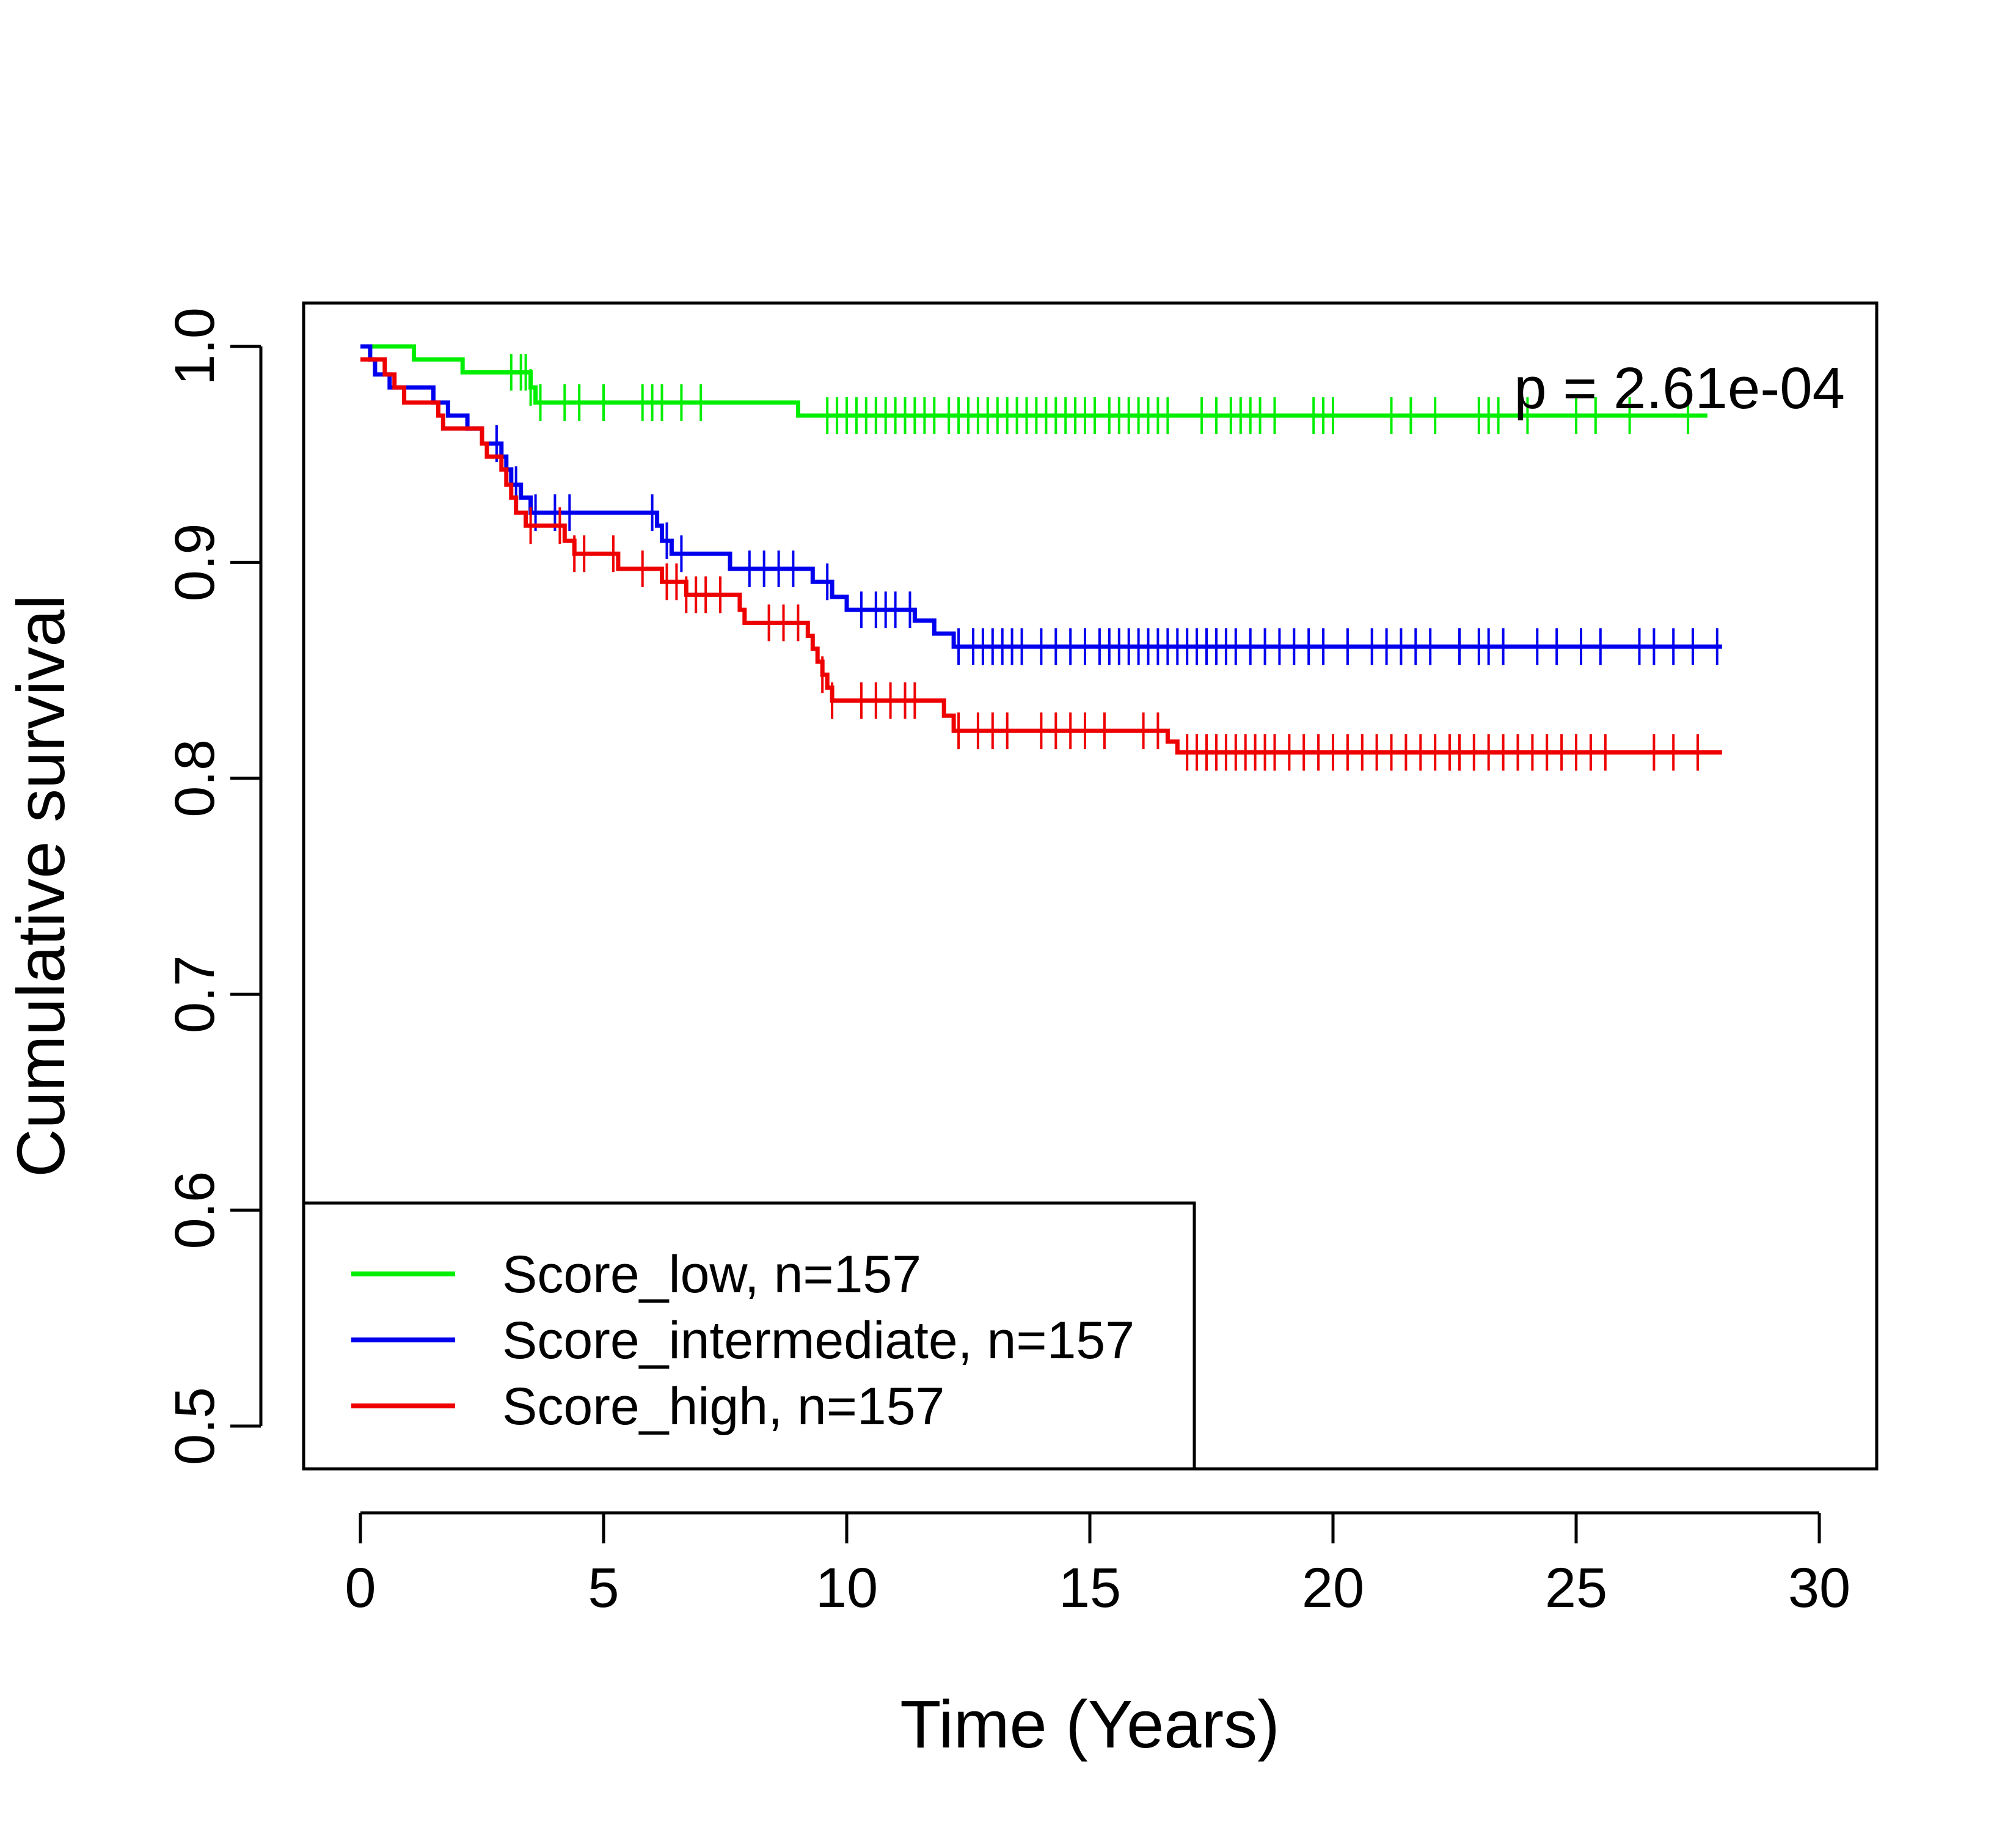 The height and width of the screenshot is (1833, 2016). I want to click on x-axis-label: Time (Years), so click(1089, 1724).